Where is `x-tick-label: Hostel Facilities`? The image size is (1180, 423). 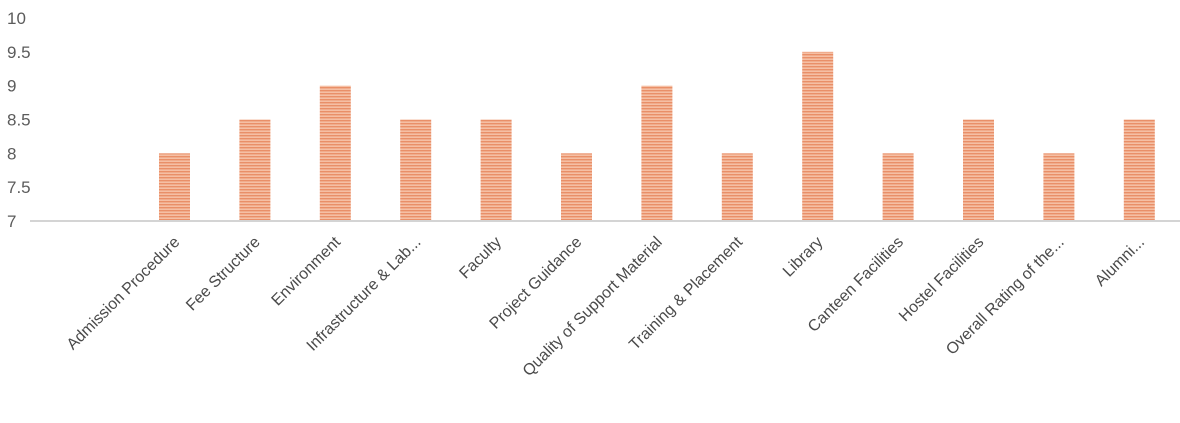 x-tick-label: Hostel Facilities is located at coordinates (941, 279).